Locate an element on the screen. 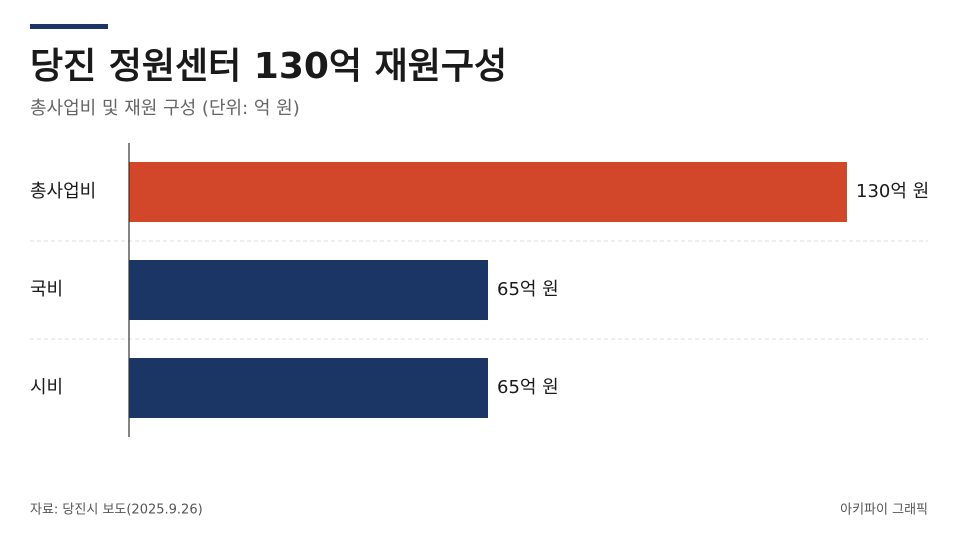 The image size is (960, 540). chart-subtitle: 총사업비 및 재원 구성 (단위: 억 원) is located at coordinates (165, 108).